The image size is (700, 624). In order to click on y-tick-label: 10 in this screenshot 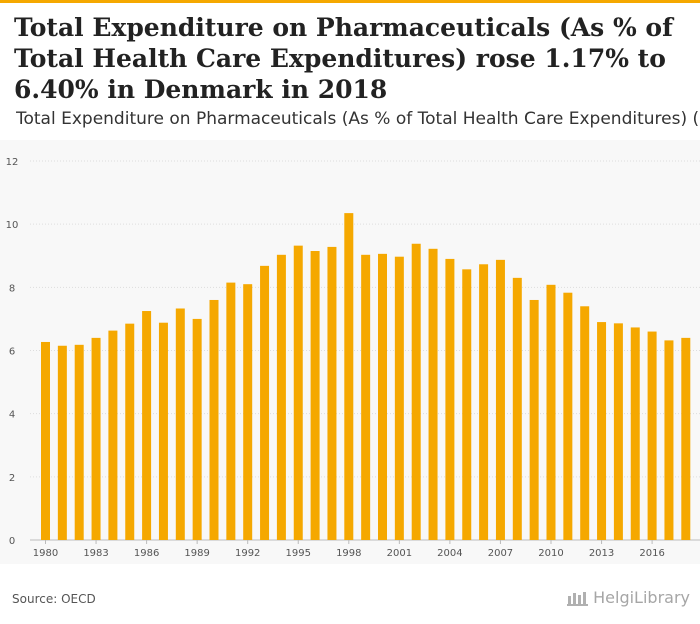, I will do `click(12, 225)`.